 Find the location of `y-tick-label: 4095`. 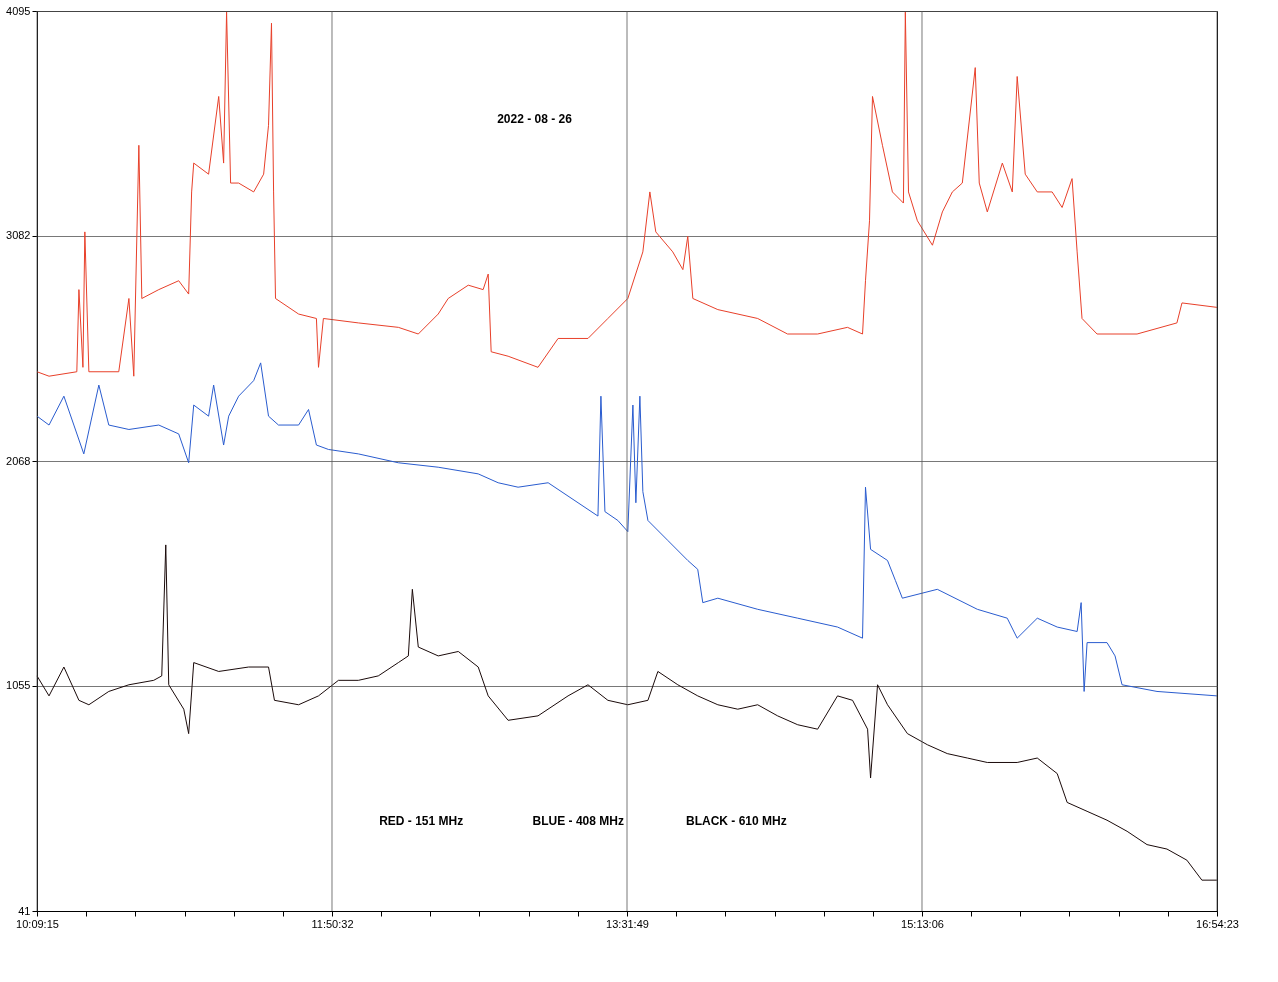

y-tick-label: 4095 is located at coordinates (18, 10).